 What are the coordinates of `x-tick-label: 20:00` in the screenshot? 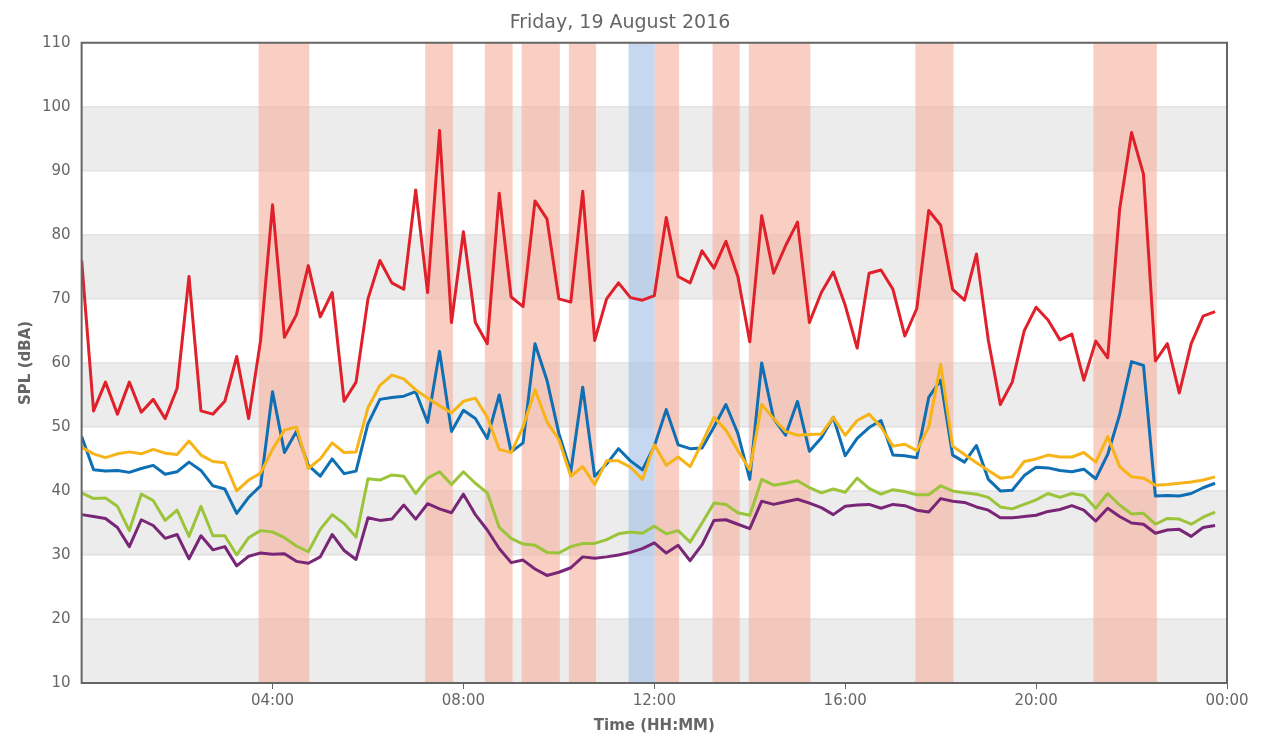 It's located at (1036, 699).